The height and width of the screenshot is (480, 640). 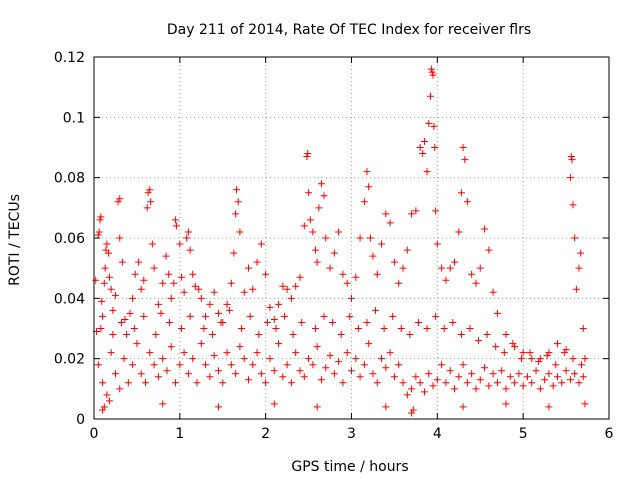 What do you see at coordinates (437, 434) in the screenshot?
I see `x-tick-label: 4` at bounding box center [437, 434].